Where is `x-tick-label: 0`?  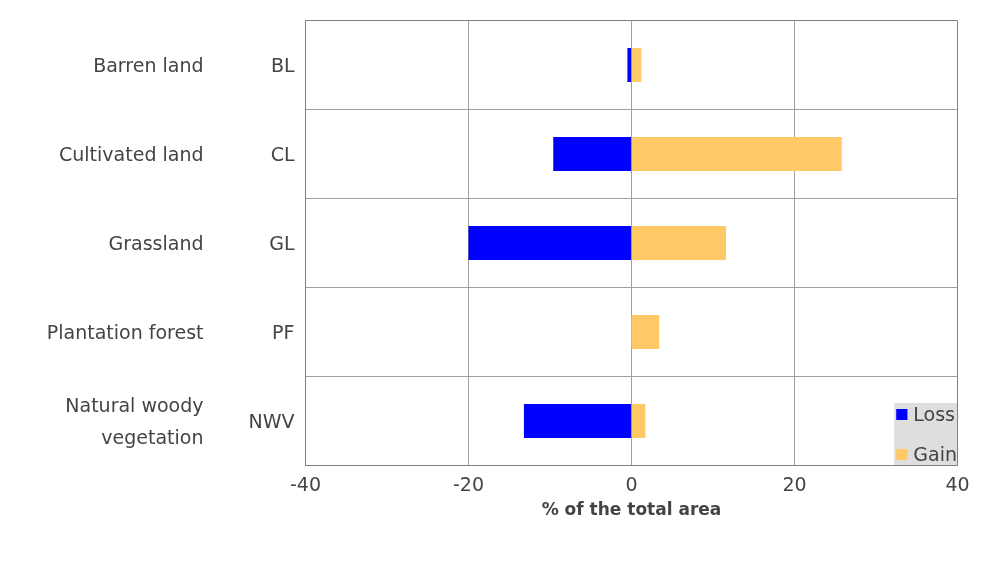 x-tick-label: 0 is located at coordinates (631, 483).